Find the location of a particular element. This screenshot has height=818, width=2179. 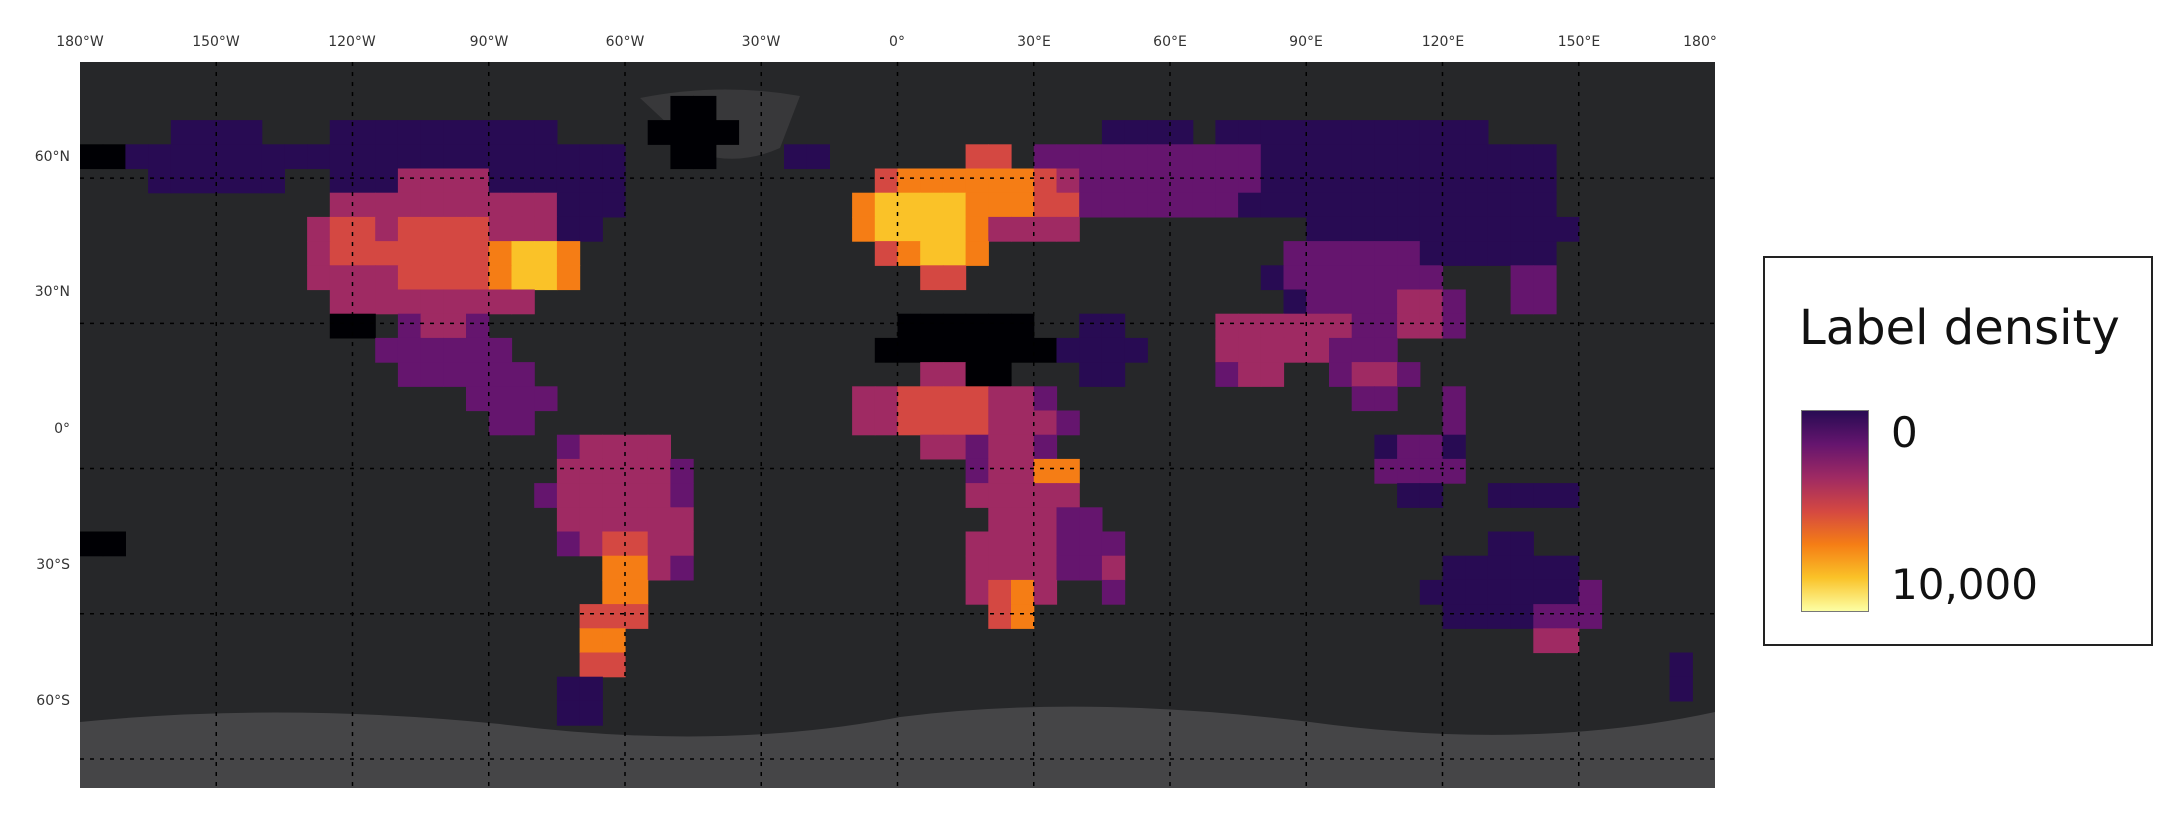

lon-tick-label: 180° is located at coordinates (1700, 42).